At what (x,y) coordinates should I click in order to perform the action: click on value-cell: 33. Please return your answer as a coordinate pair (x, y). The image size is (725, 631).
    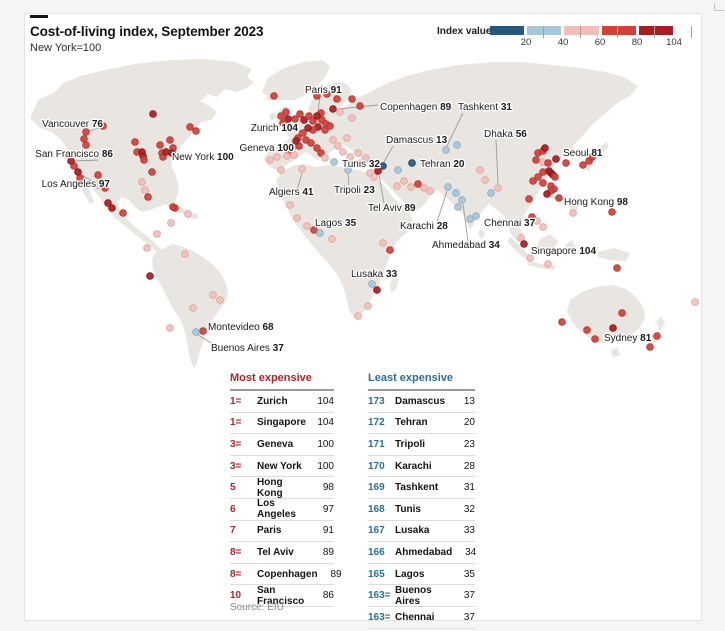
    Looking at the image, I should click on (469, 531).